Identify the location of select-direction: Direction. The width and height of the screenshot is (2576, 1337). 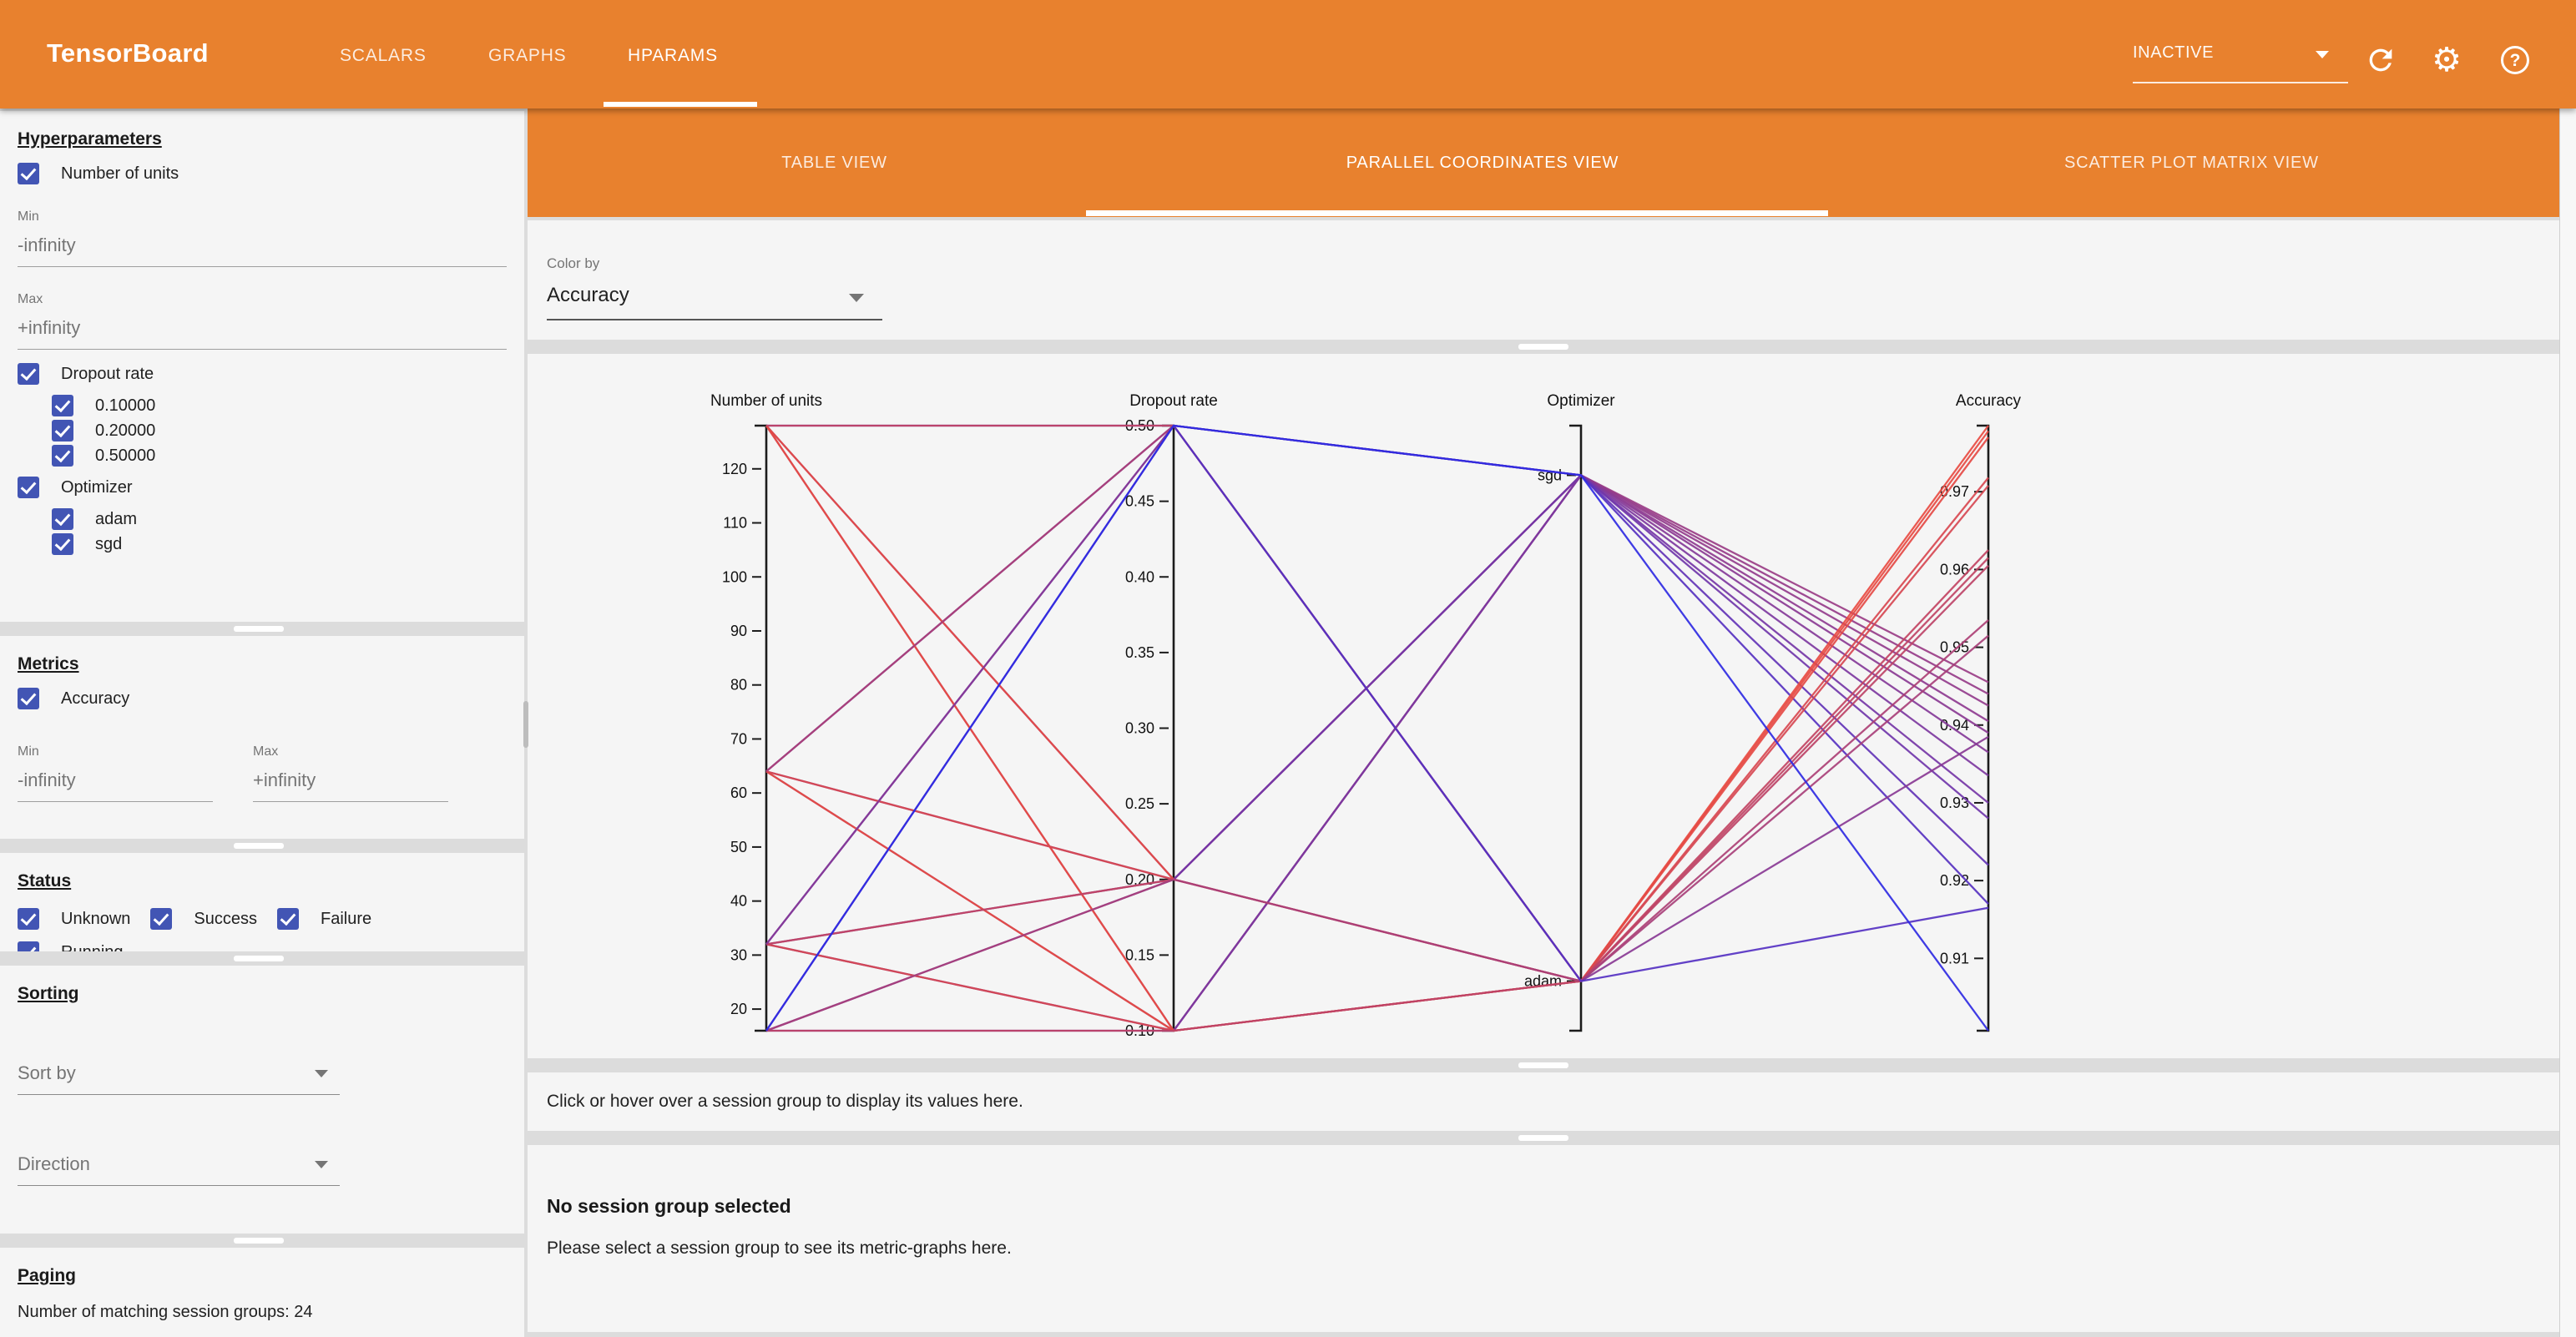
(179, 1169).